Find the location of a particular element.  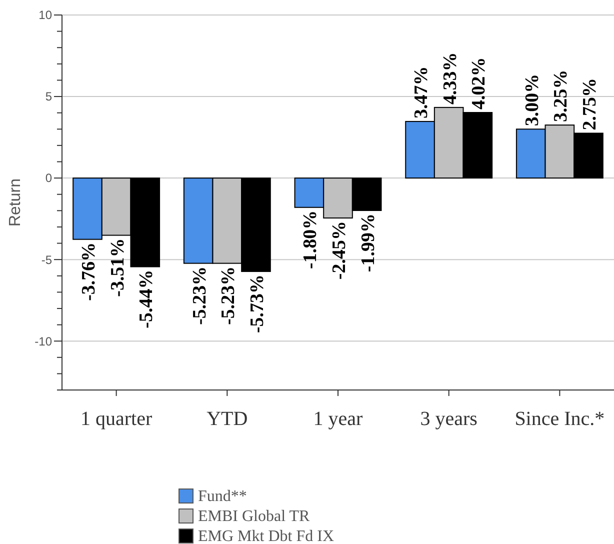

data-label: -1.80% is located at coordinates (311, 239).